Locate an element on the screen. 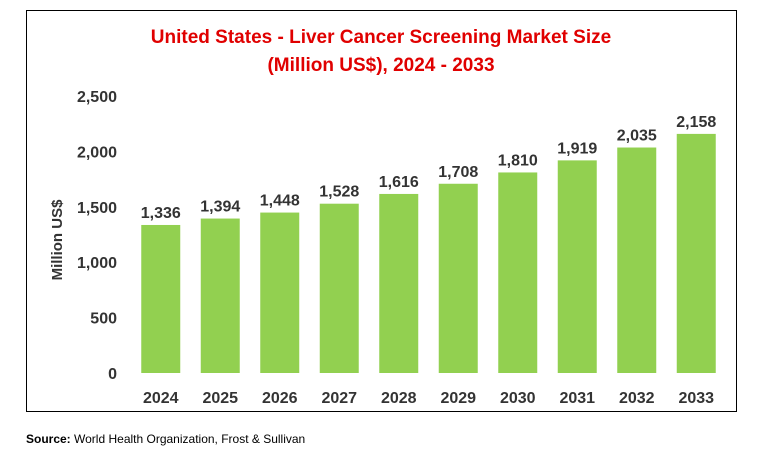 This screenshot has height=464, width=758. bar-2026 is located at coordinates (280, 292).